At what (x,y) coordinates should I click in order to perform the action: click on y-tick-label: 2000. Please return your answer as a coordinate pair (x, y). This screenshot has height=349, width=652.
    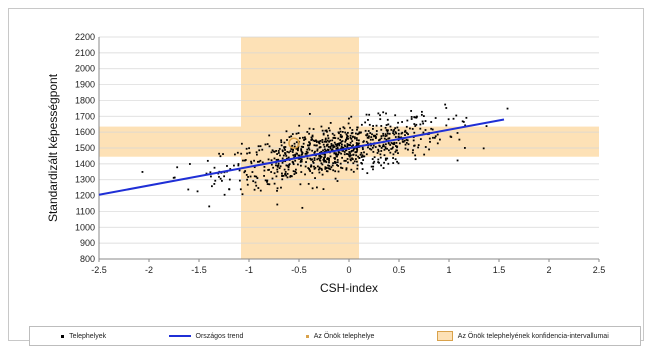
    Looking at the image, I should click on (85, 69).